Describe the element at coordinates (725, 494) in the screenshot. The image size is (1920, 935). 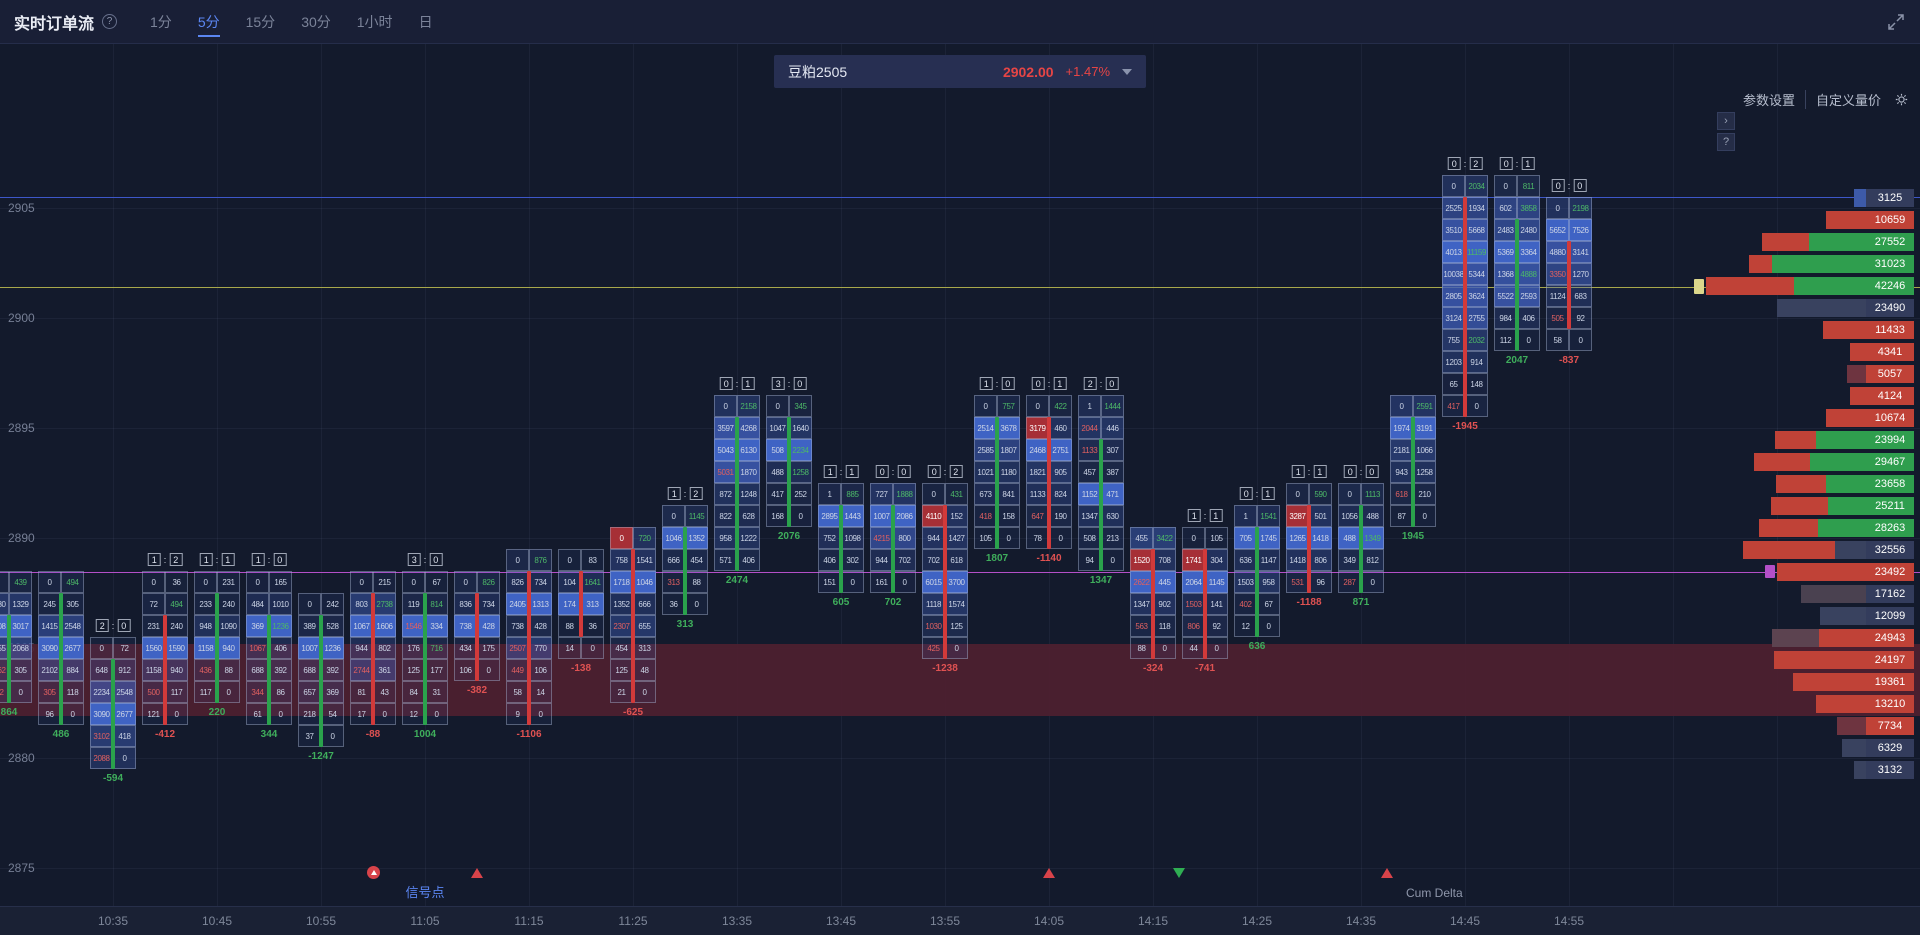
I see `footprint-cell: 872` at that location.